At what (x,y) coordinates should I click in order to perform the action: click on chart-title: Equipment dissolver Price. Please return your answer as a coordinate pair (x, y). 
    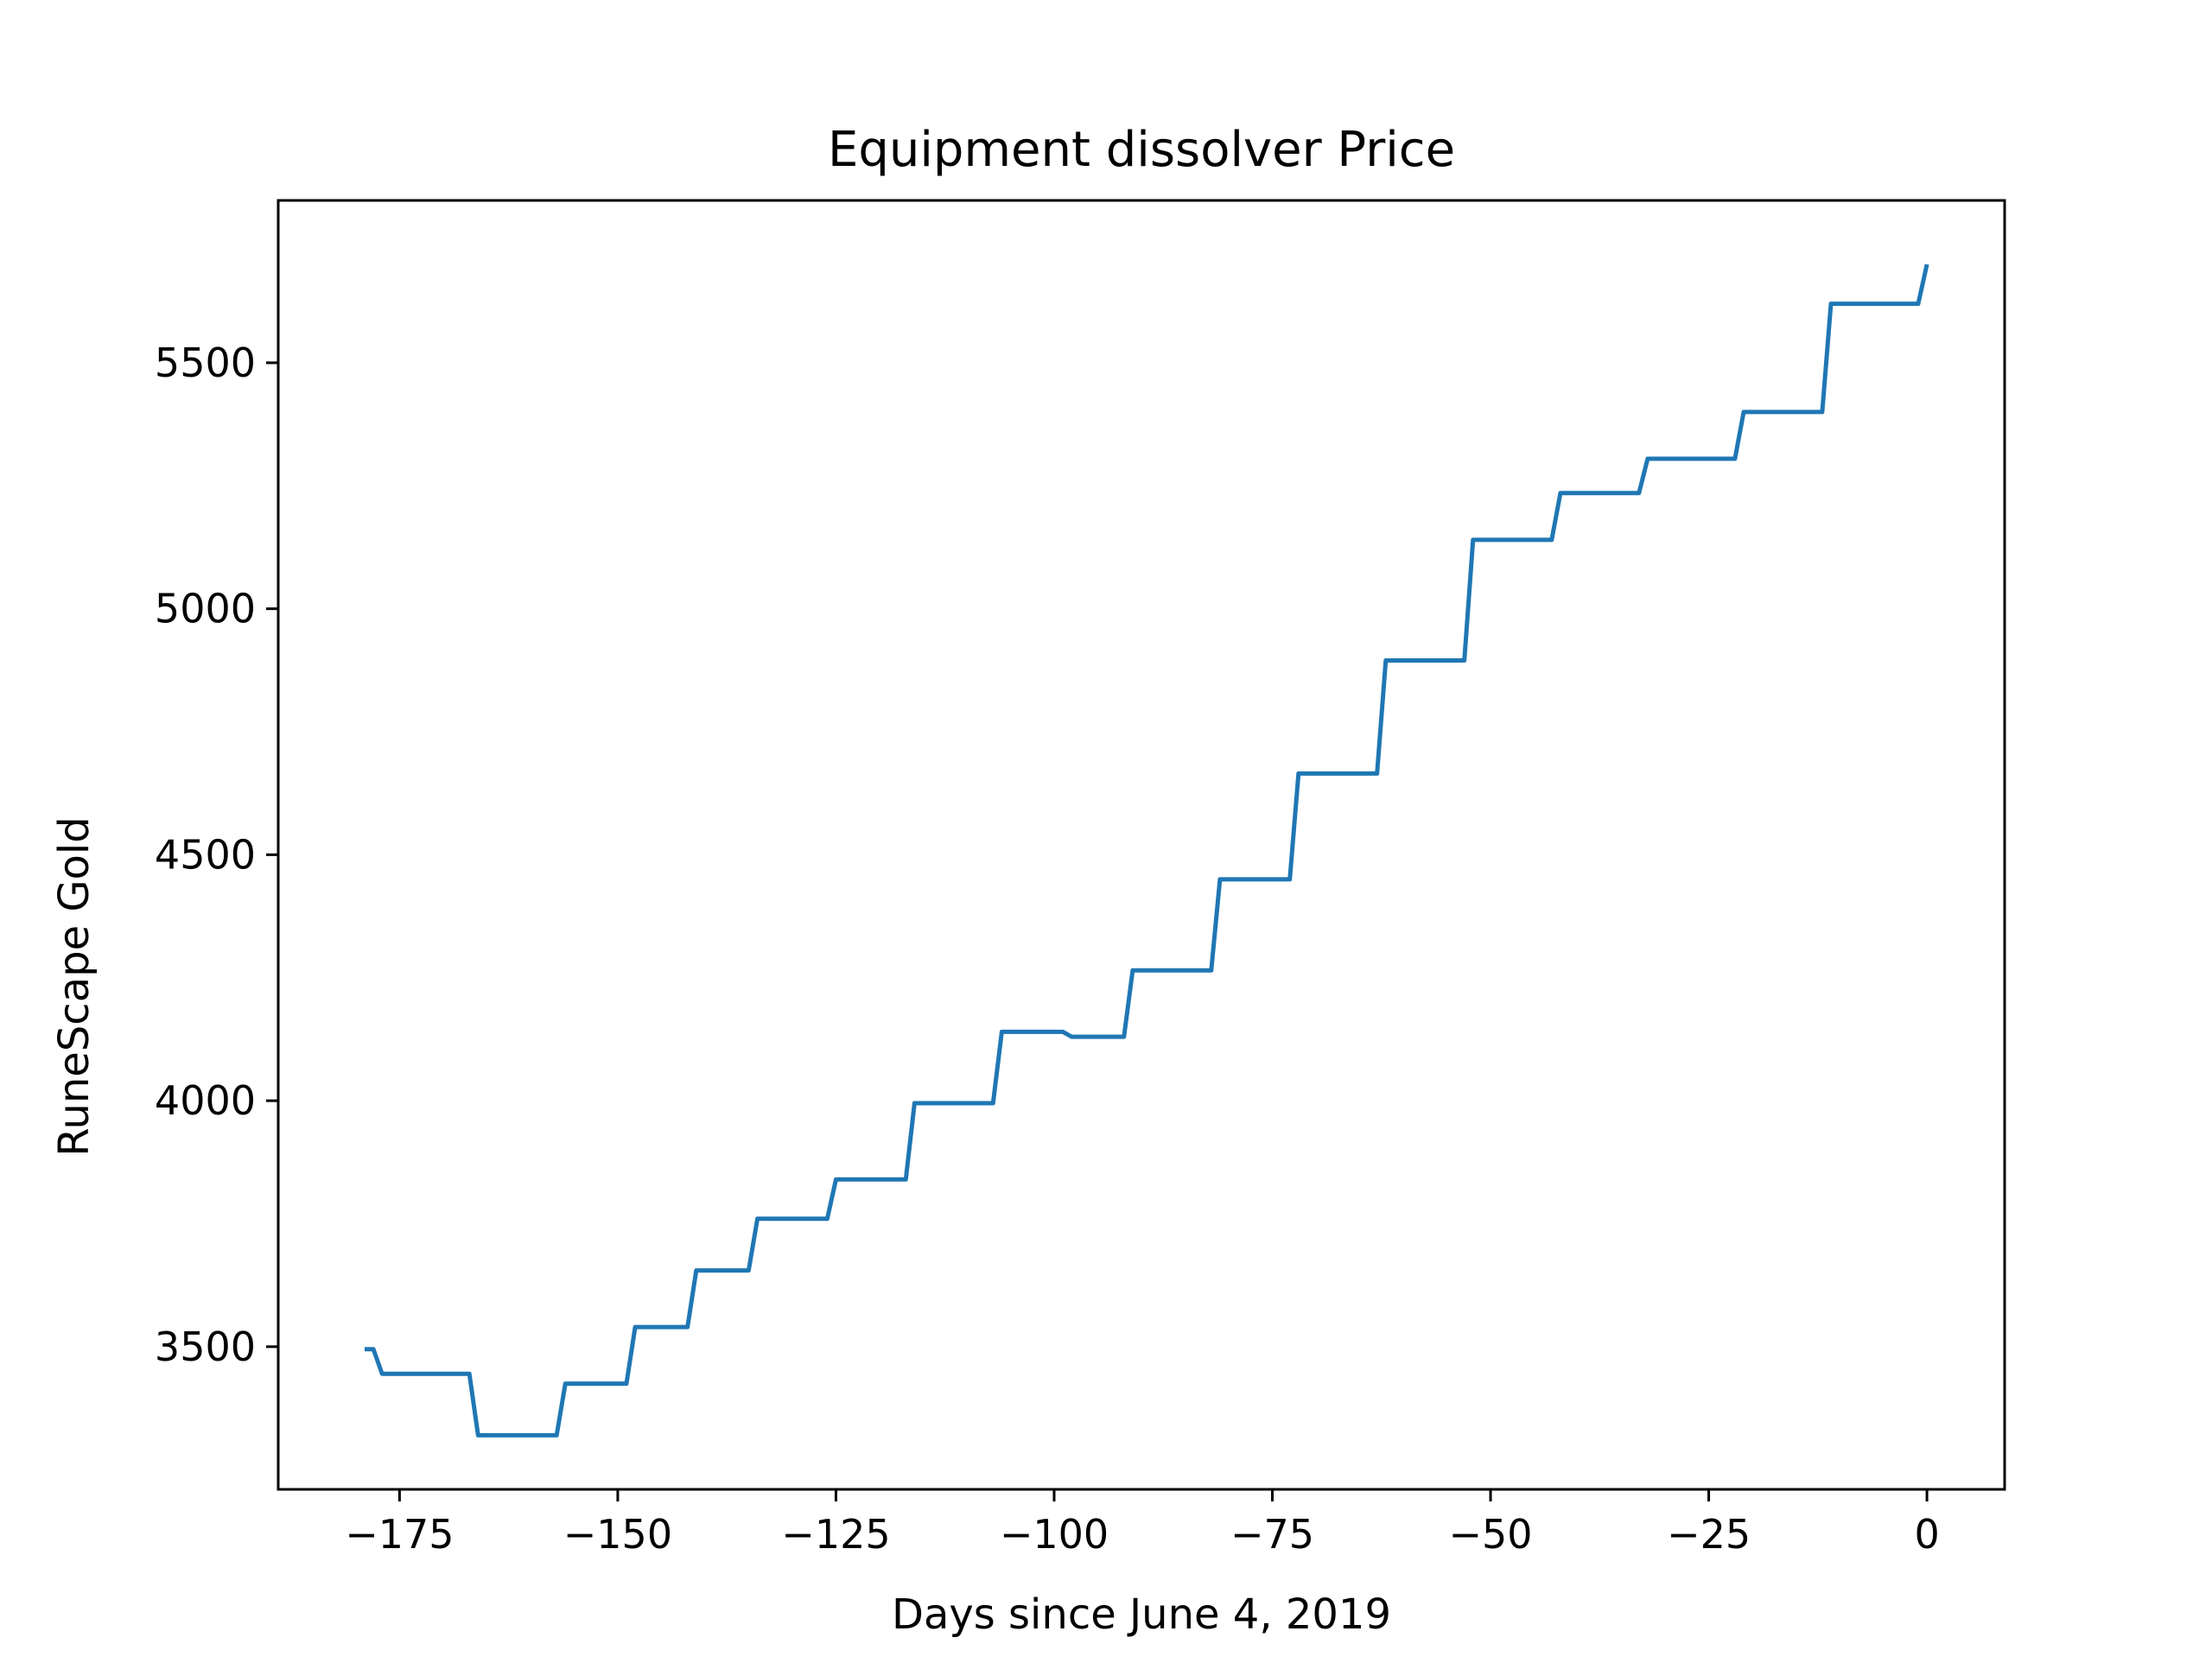
    Looking at the image, I should click on (1141, 150).